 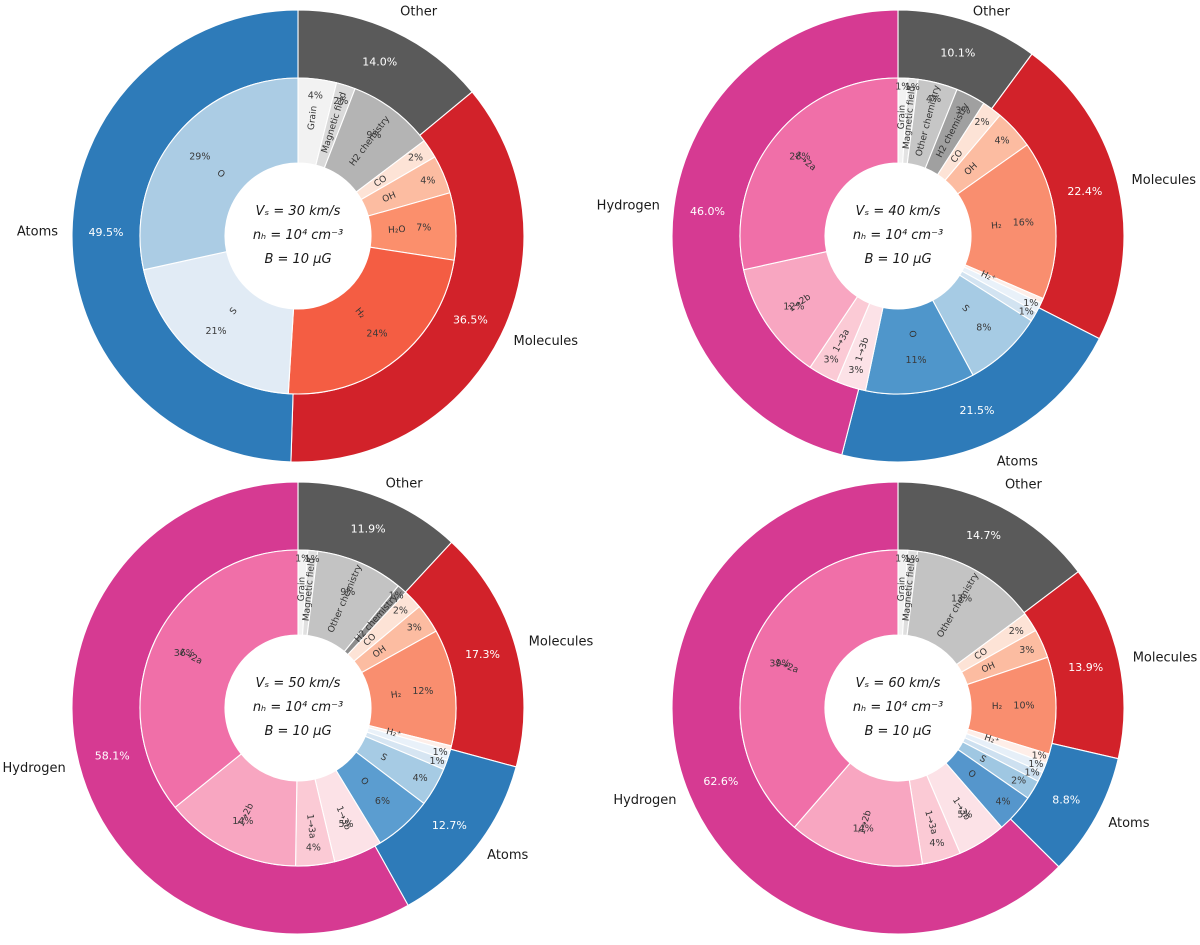 What do you see at coordinates (310, 826) in the screenshot?
I see `inner-slice-name: 1→3a` at bounding box center [310, 826].